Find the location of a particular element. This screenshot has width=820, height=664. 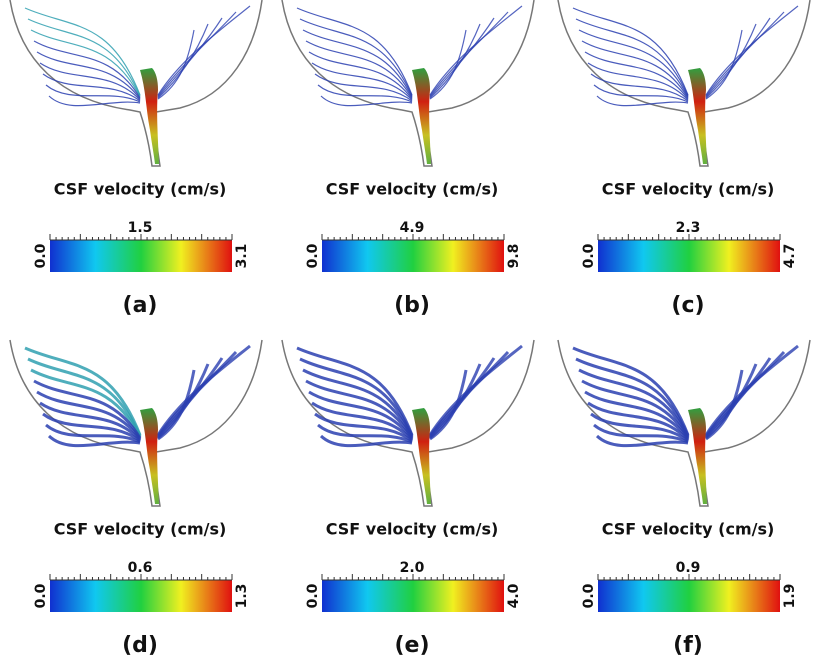

colorbar-max-label: 4.7 is located at coordinates (790, 256).